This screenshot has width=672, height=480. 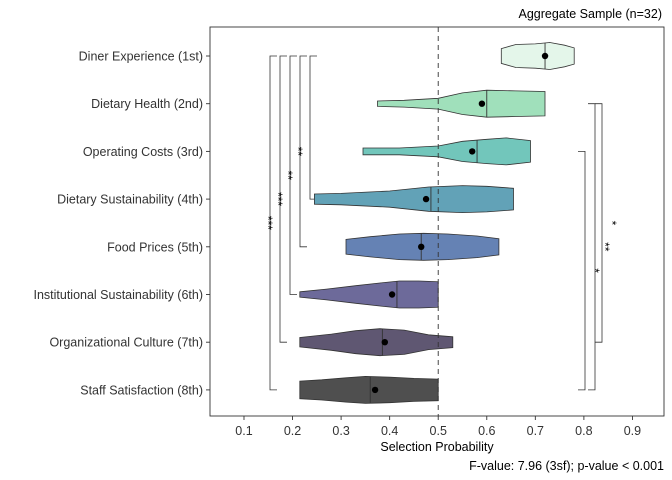 What do you see at coordinates (141, 57) in the screenshot?
I see `y-tick-label: Diner Experience (1st)` at bounding box center [141, 57].